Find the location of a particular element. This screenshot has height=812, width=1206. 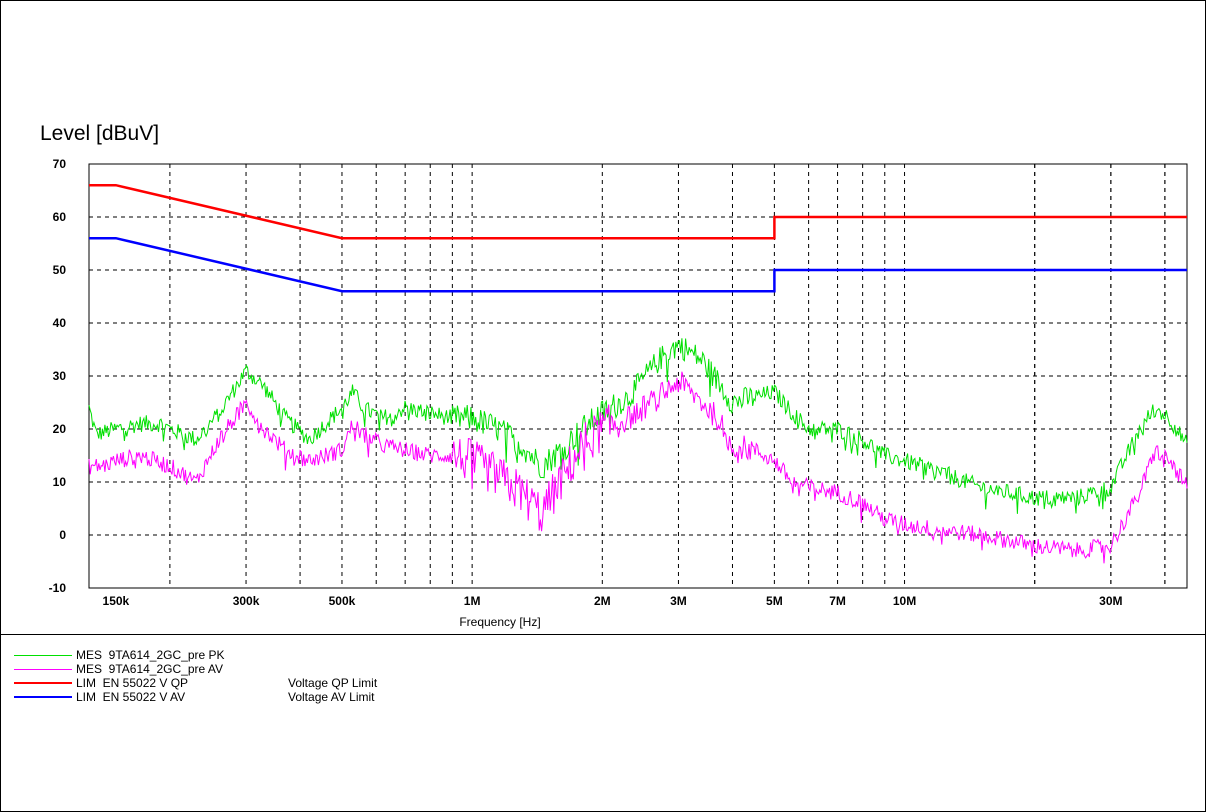

legend-label-av-measure: MES 9TA614_2GC_pre AV is located at coordinates (149, 669).